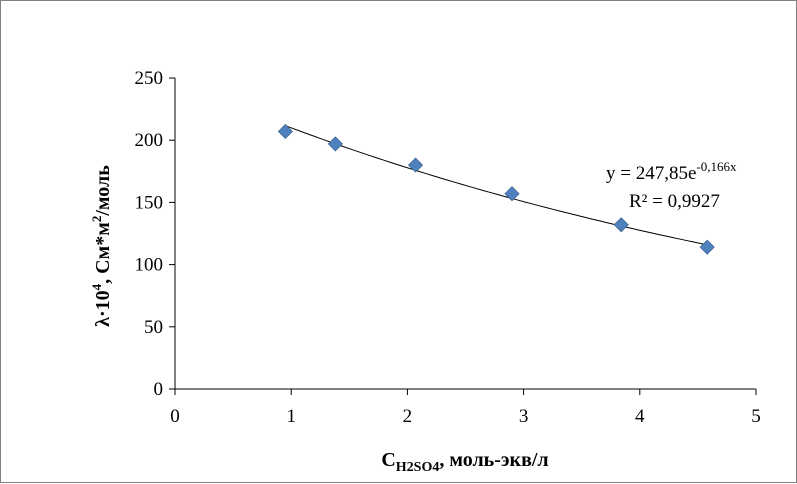 This screenshot has width=797, height=484. What do you see at coordinates (464, 462) in the screenshot?
I see `x-axis-title: CH2SO4, моль-экв/л` at bounding box center [464, 462].